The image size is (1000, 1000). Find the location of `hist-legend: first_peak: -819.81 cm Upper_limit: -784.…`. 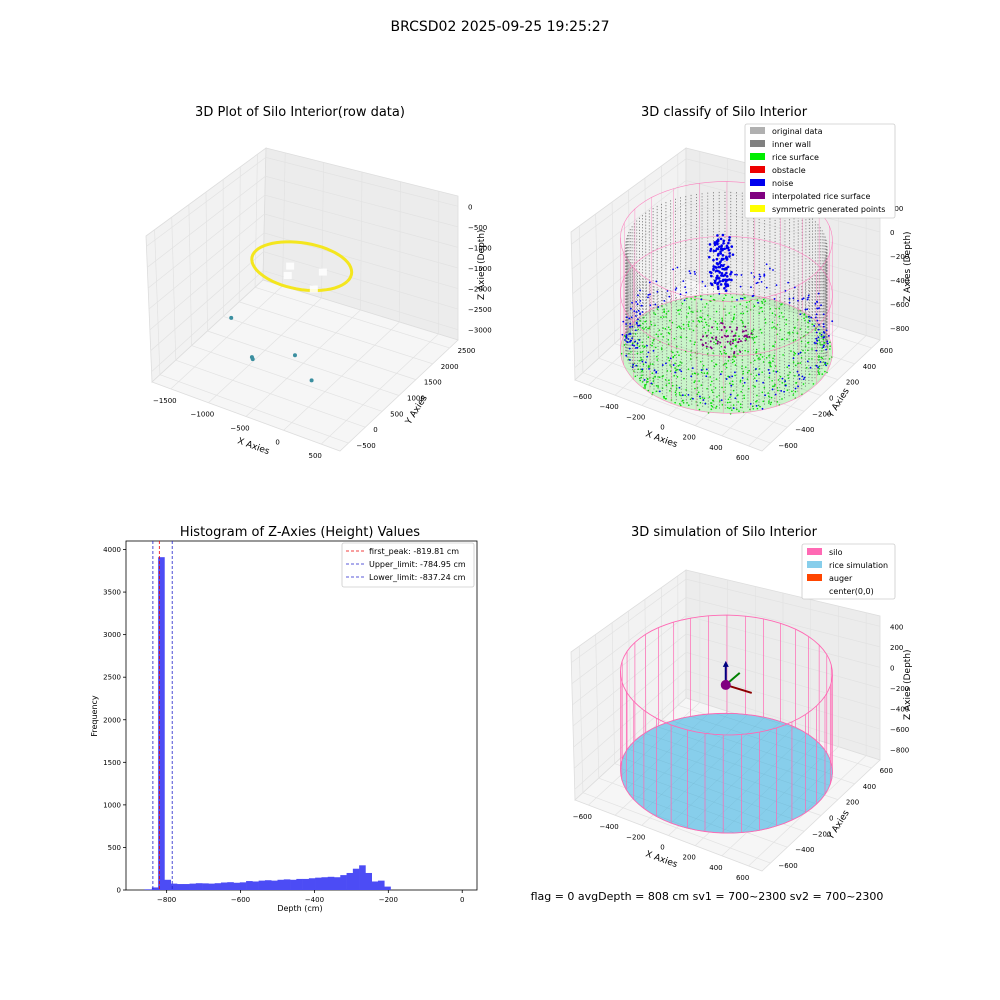

hist-legend: first_peak: -819.81 cm Upper_limit: -784.… is located at coordinates (408, 565).